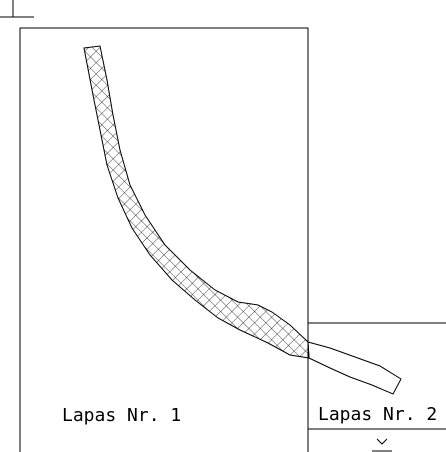  Describe the element at coordinates (354, 368) in the screenshot. I see `corridor-outline` at that location.